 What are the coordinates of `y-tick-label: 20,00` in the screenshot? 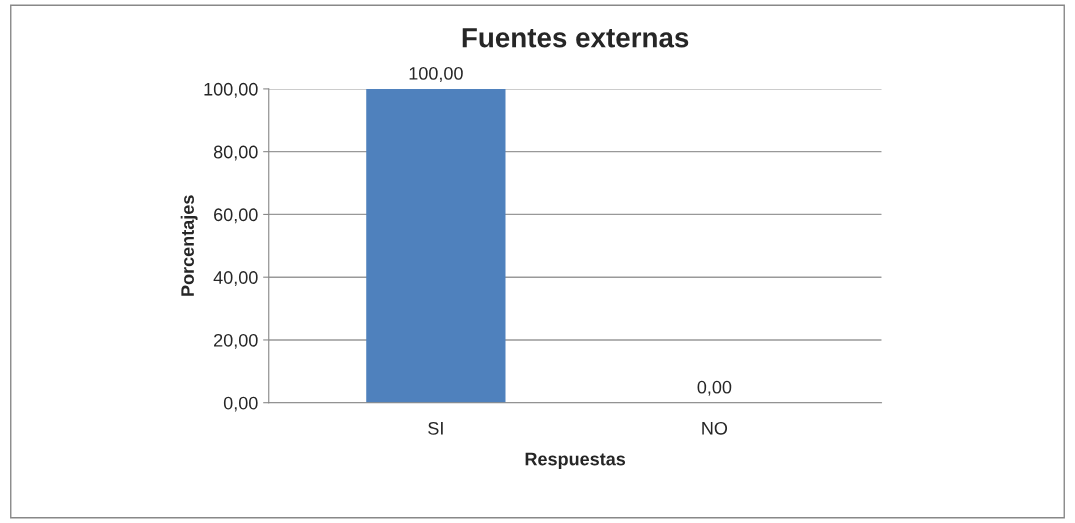 It's located at (236, 341).